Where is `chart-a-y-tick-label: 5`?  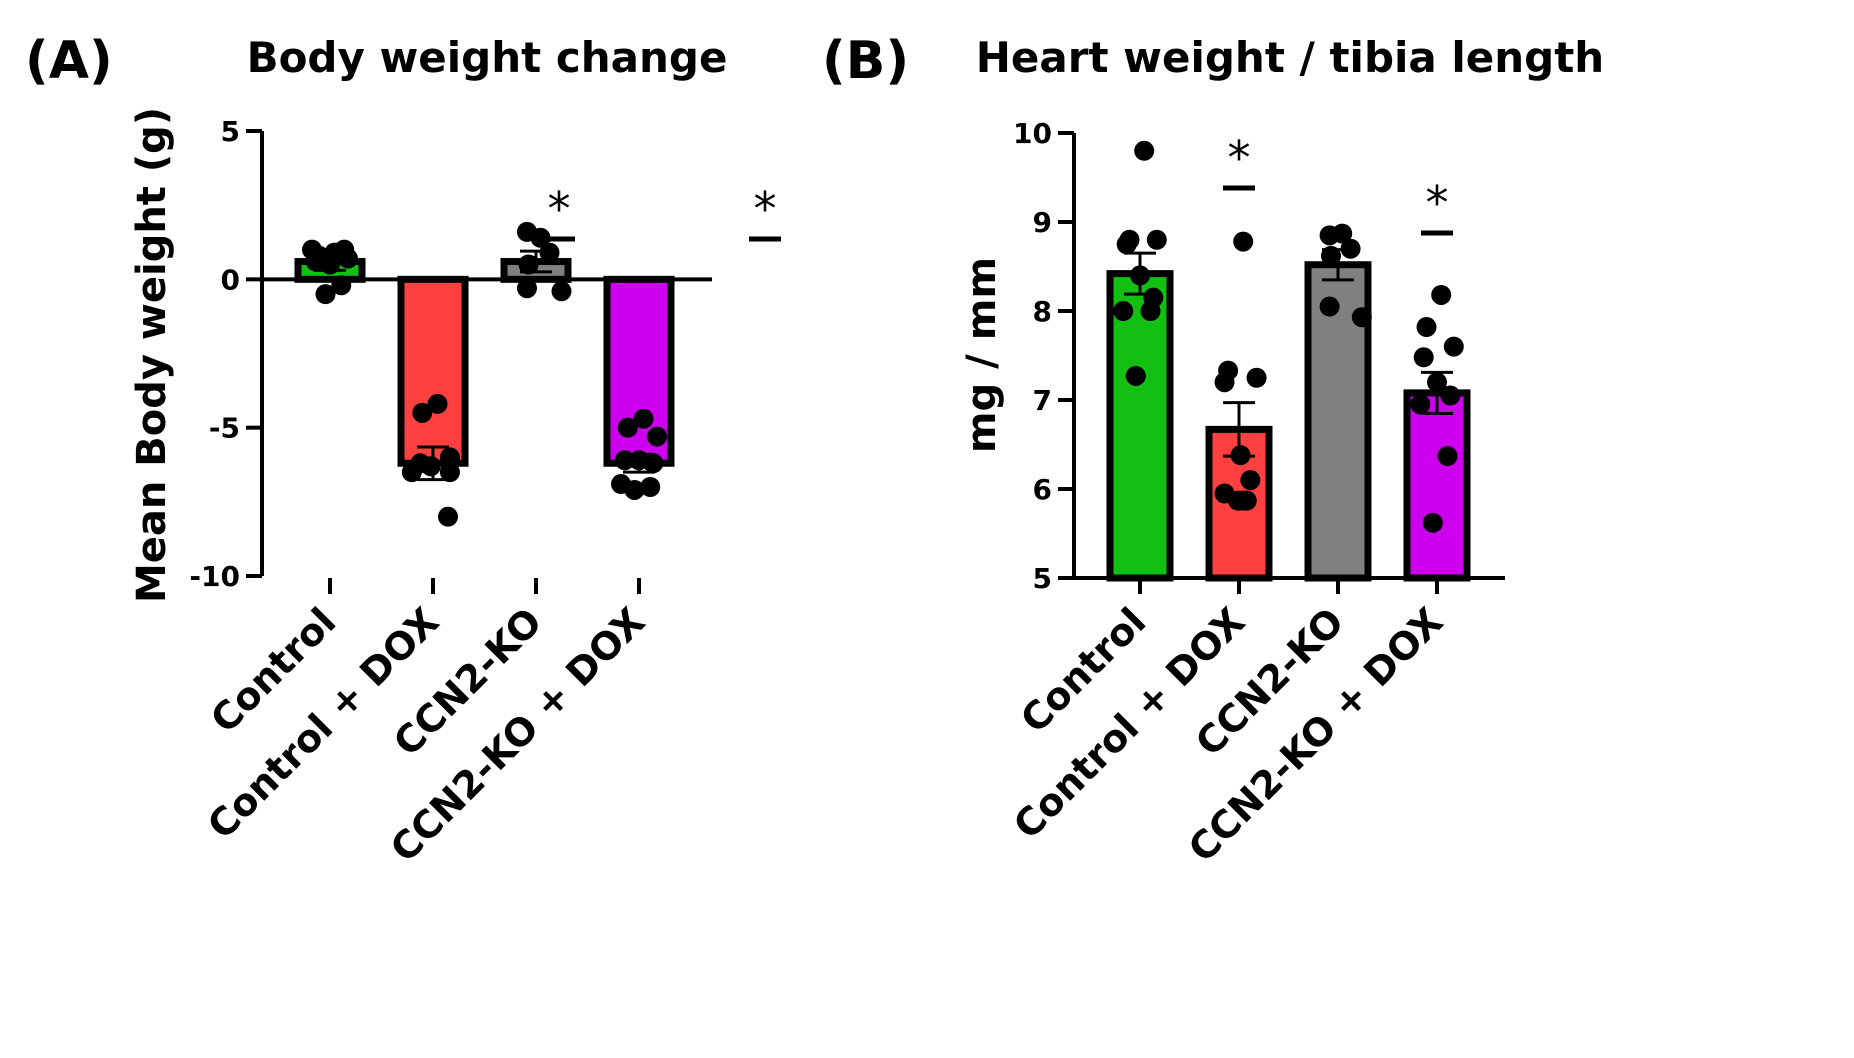 chart-a-y-tick-label: 5 is located at coordinates (230, 131).